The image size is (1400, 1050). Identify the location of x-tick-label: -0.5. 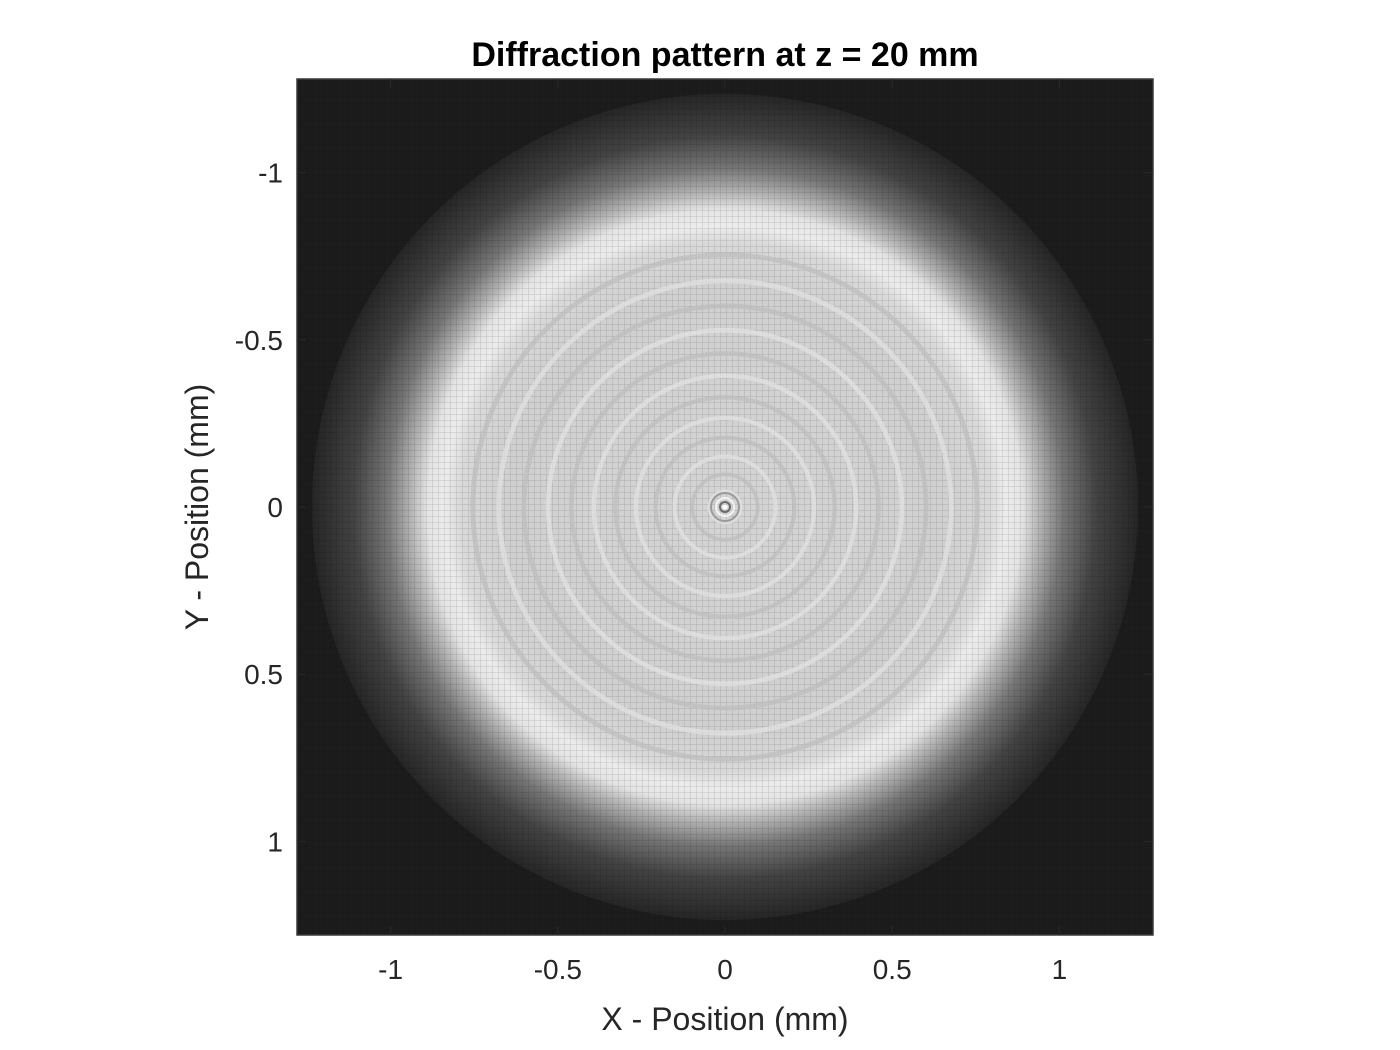
(558, 969).